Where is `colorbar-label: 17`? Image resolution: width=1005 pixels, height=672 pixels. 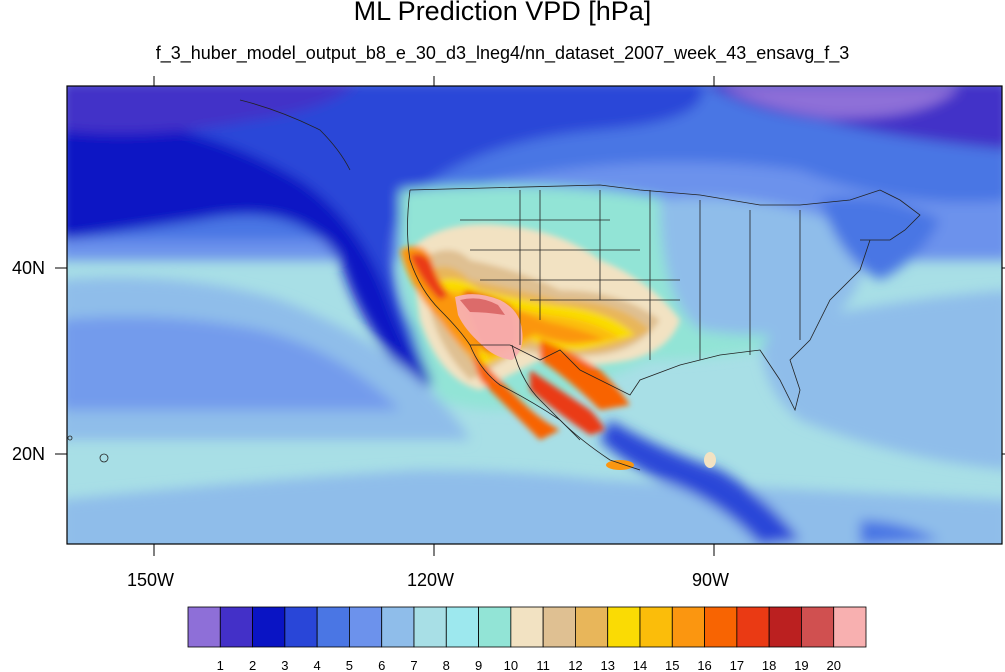
colorbar-label: 17 is located at coordinates (737, 665).